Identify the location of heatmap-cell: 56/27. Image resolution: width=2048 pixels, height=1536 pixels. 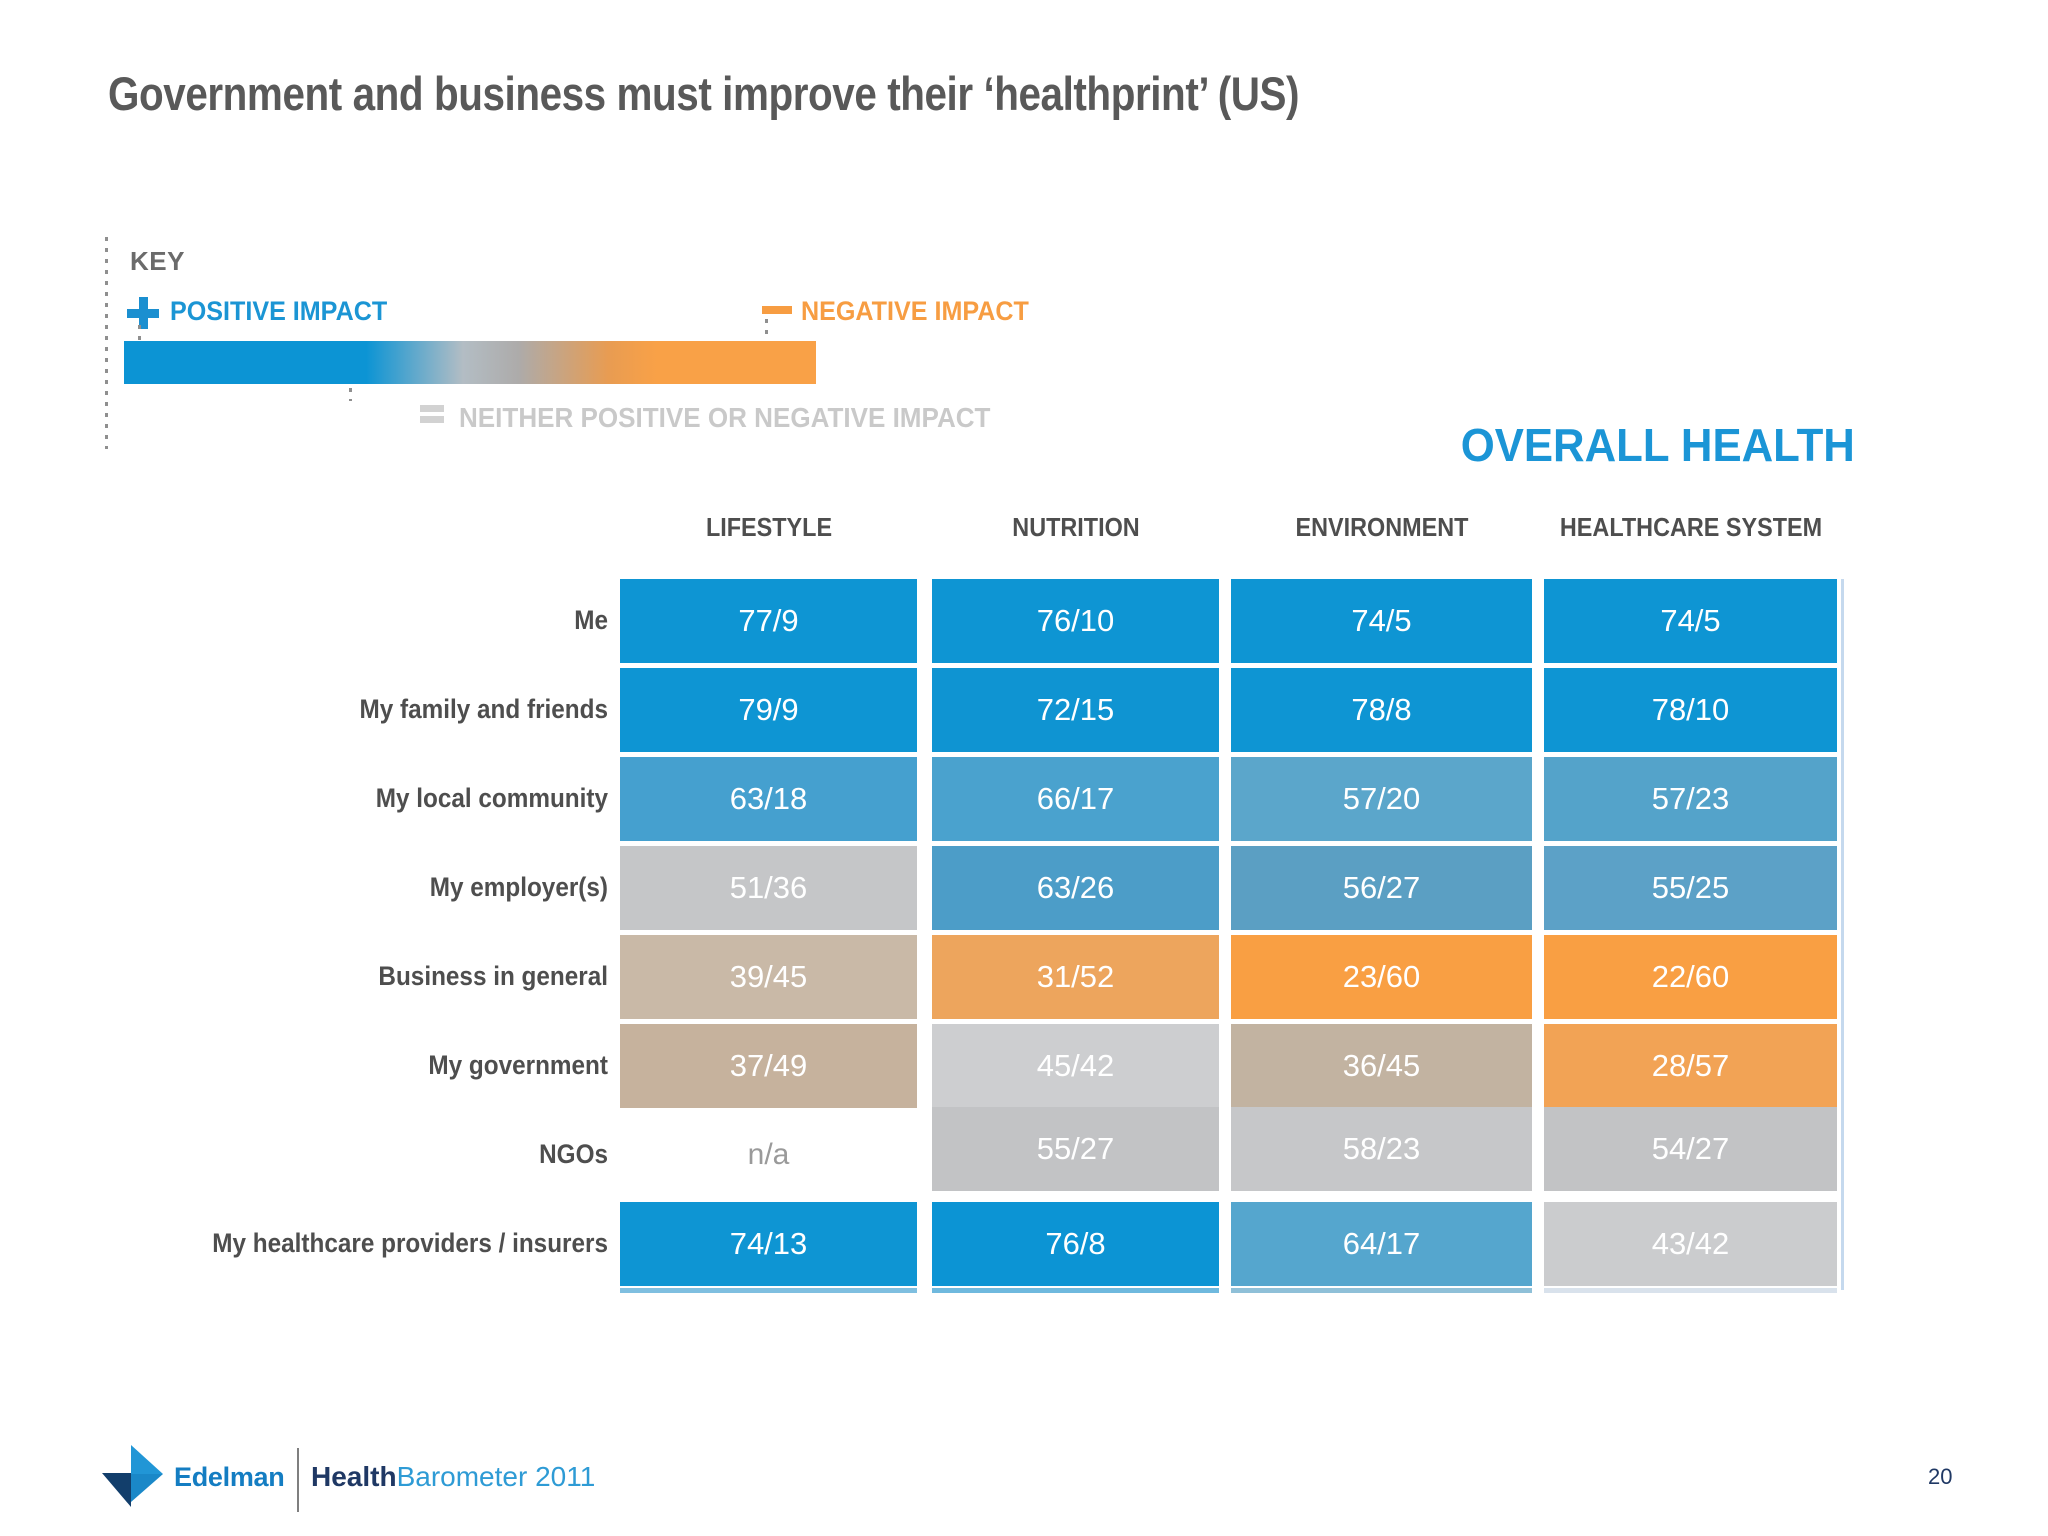
(1381, 888).